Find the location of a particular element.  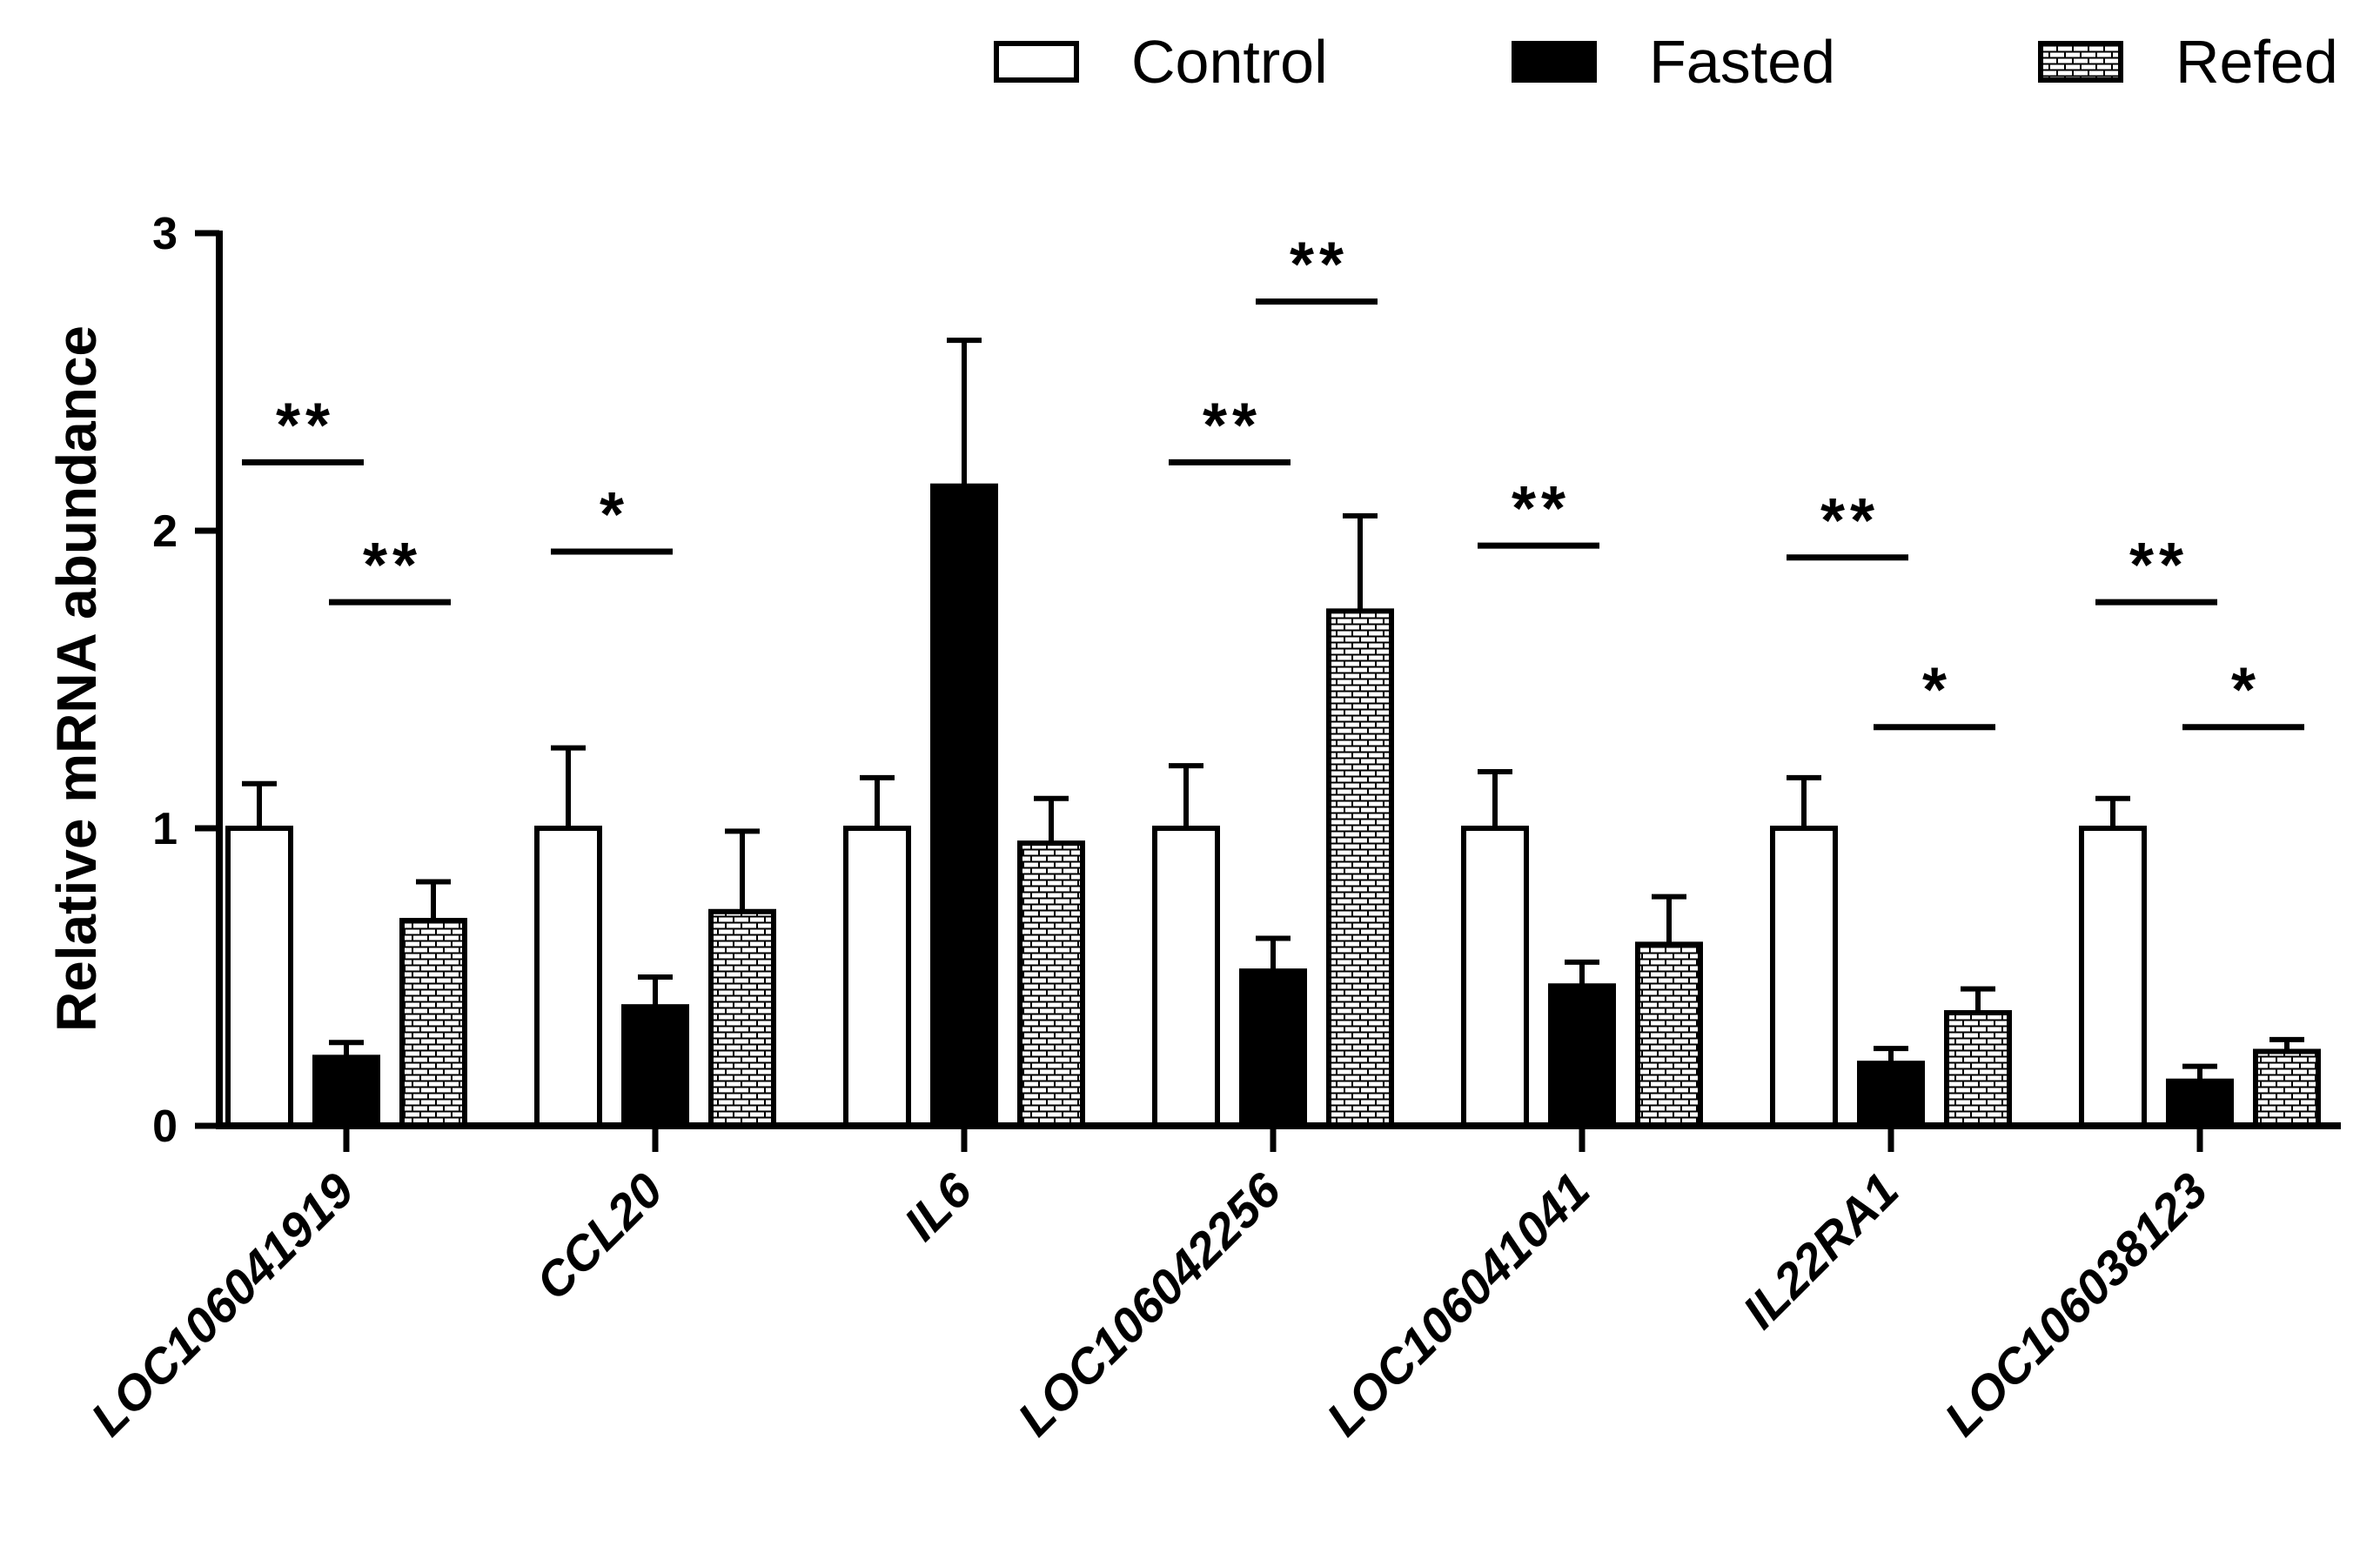

legend-label-refed: Refed is located at coordinates (2257, 62).